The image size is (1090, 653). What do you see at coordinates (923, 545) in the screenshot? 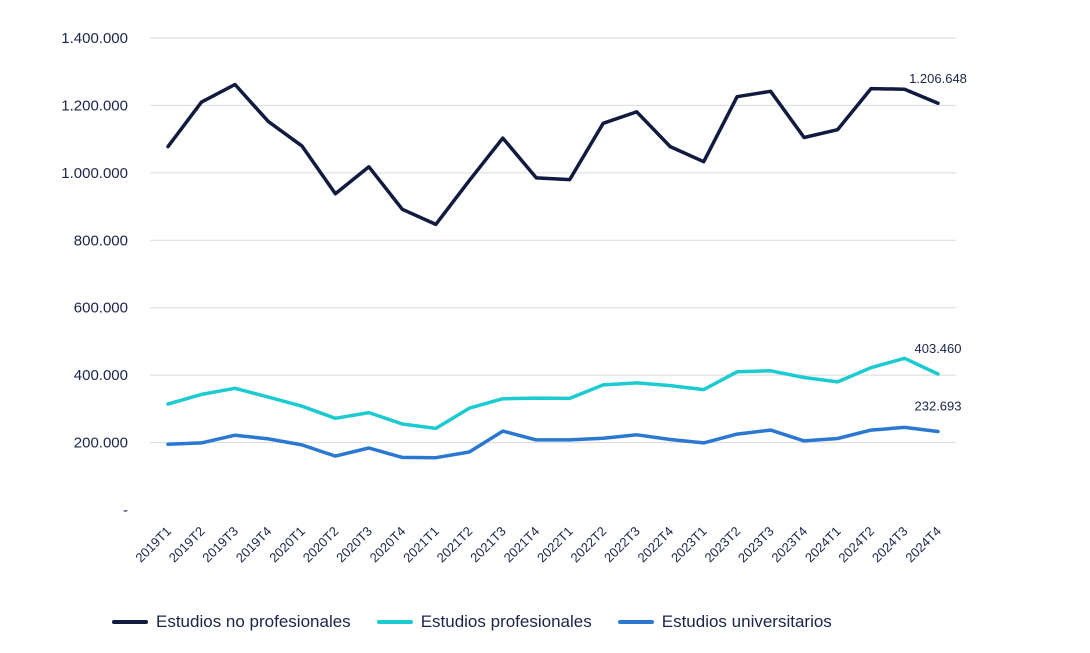
I see `x-tick-label: 2024T4` at bounding box center [923, 545].